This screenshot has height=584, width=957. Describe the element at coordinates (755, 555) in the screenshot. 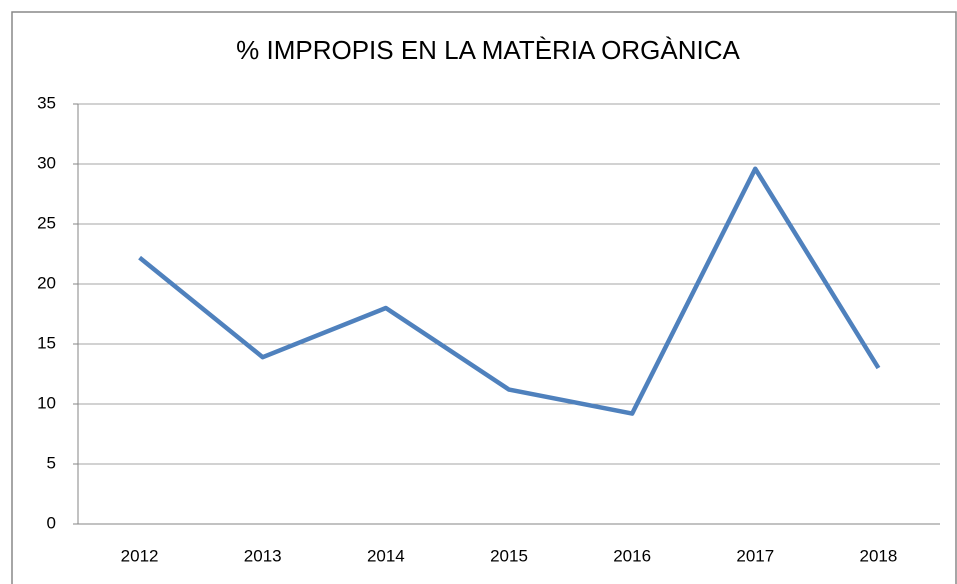

I see `x-tick-label: 2017` at that location.